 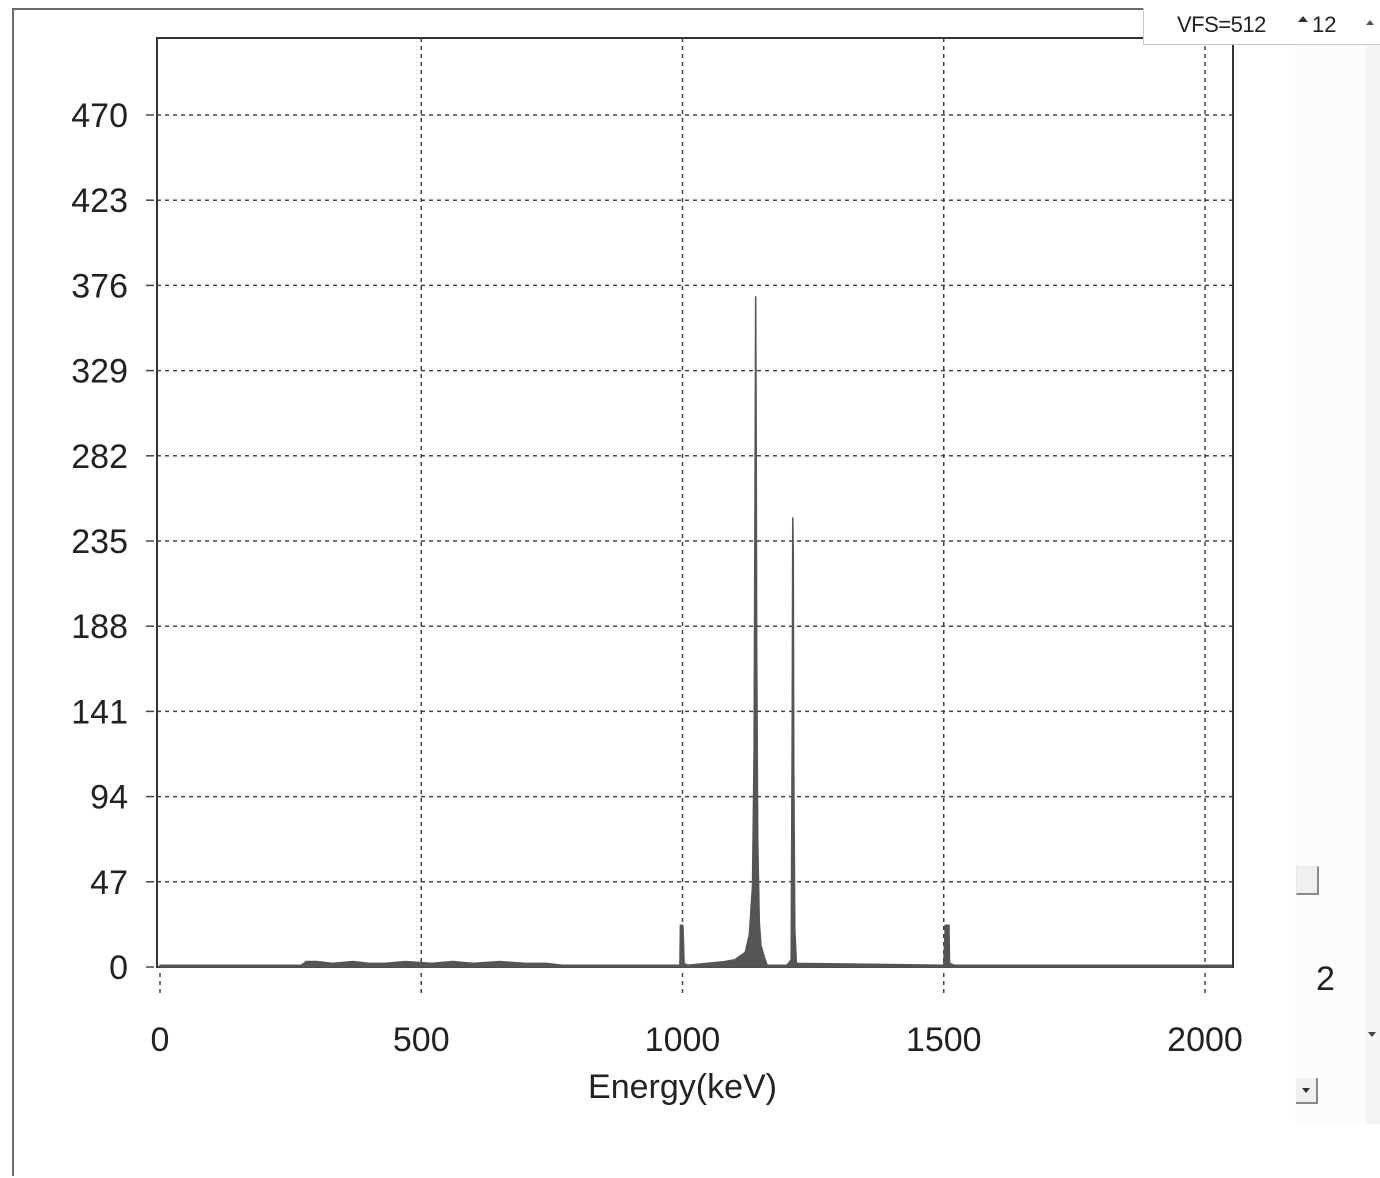 I want to click on y-tick-label: 470, so click(x=99, y=116).